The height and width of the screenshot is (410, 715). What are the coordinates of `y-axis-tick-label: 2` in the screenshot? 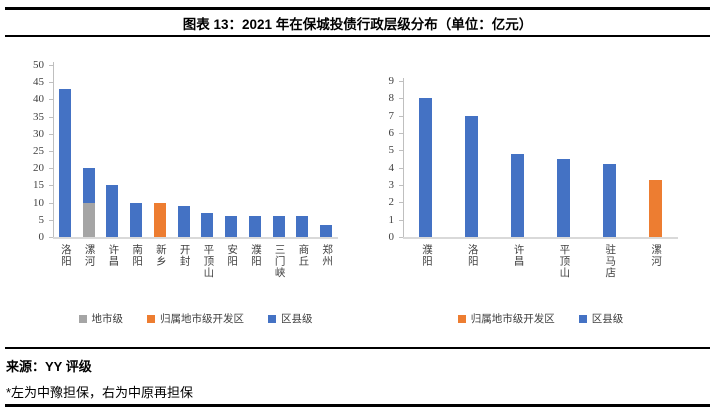 It's located at (391, 202).